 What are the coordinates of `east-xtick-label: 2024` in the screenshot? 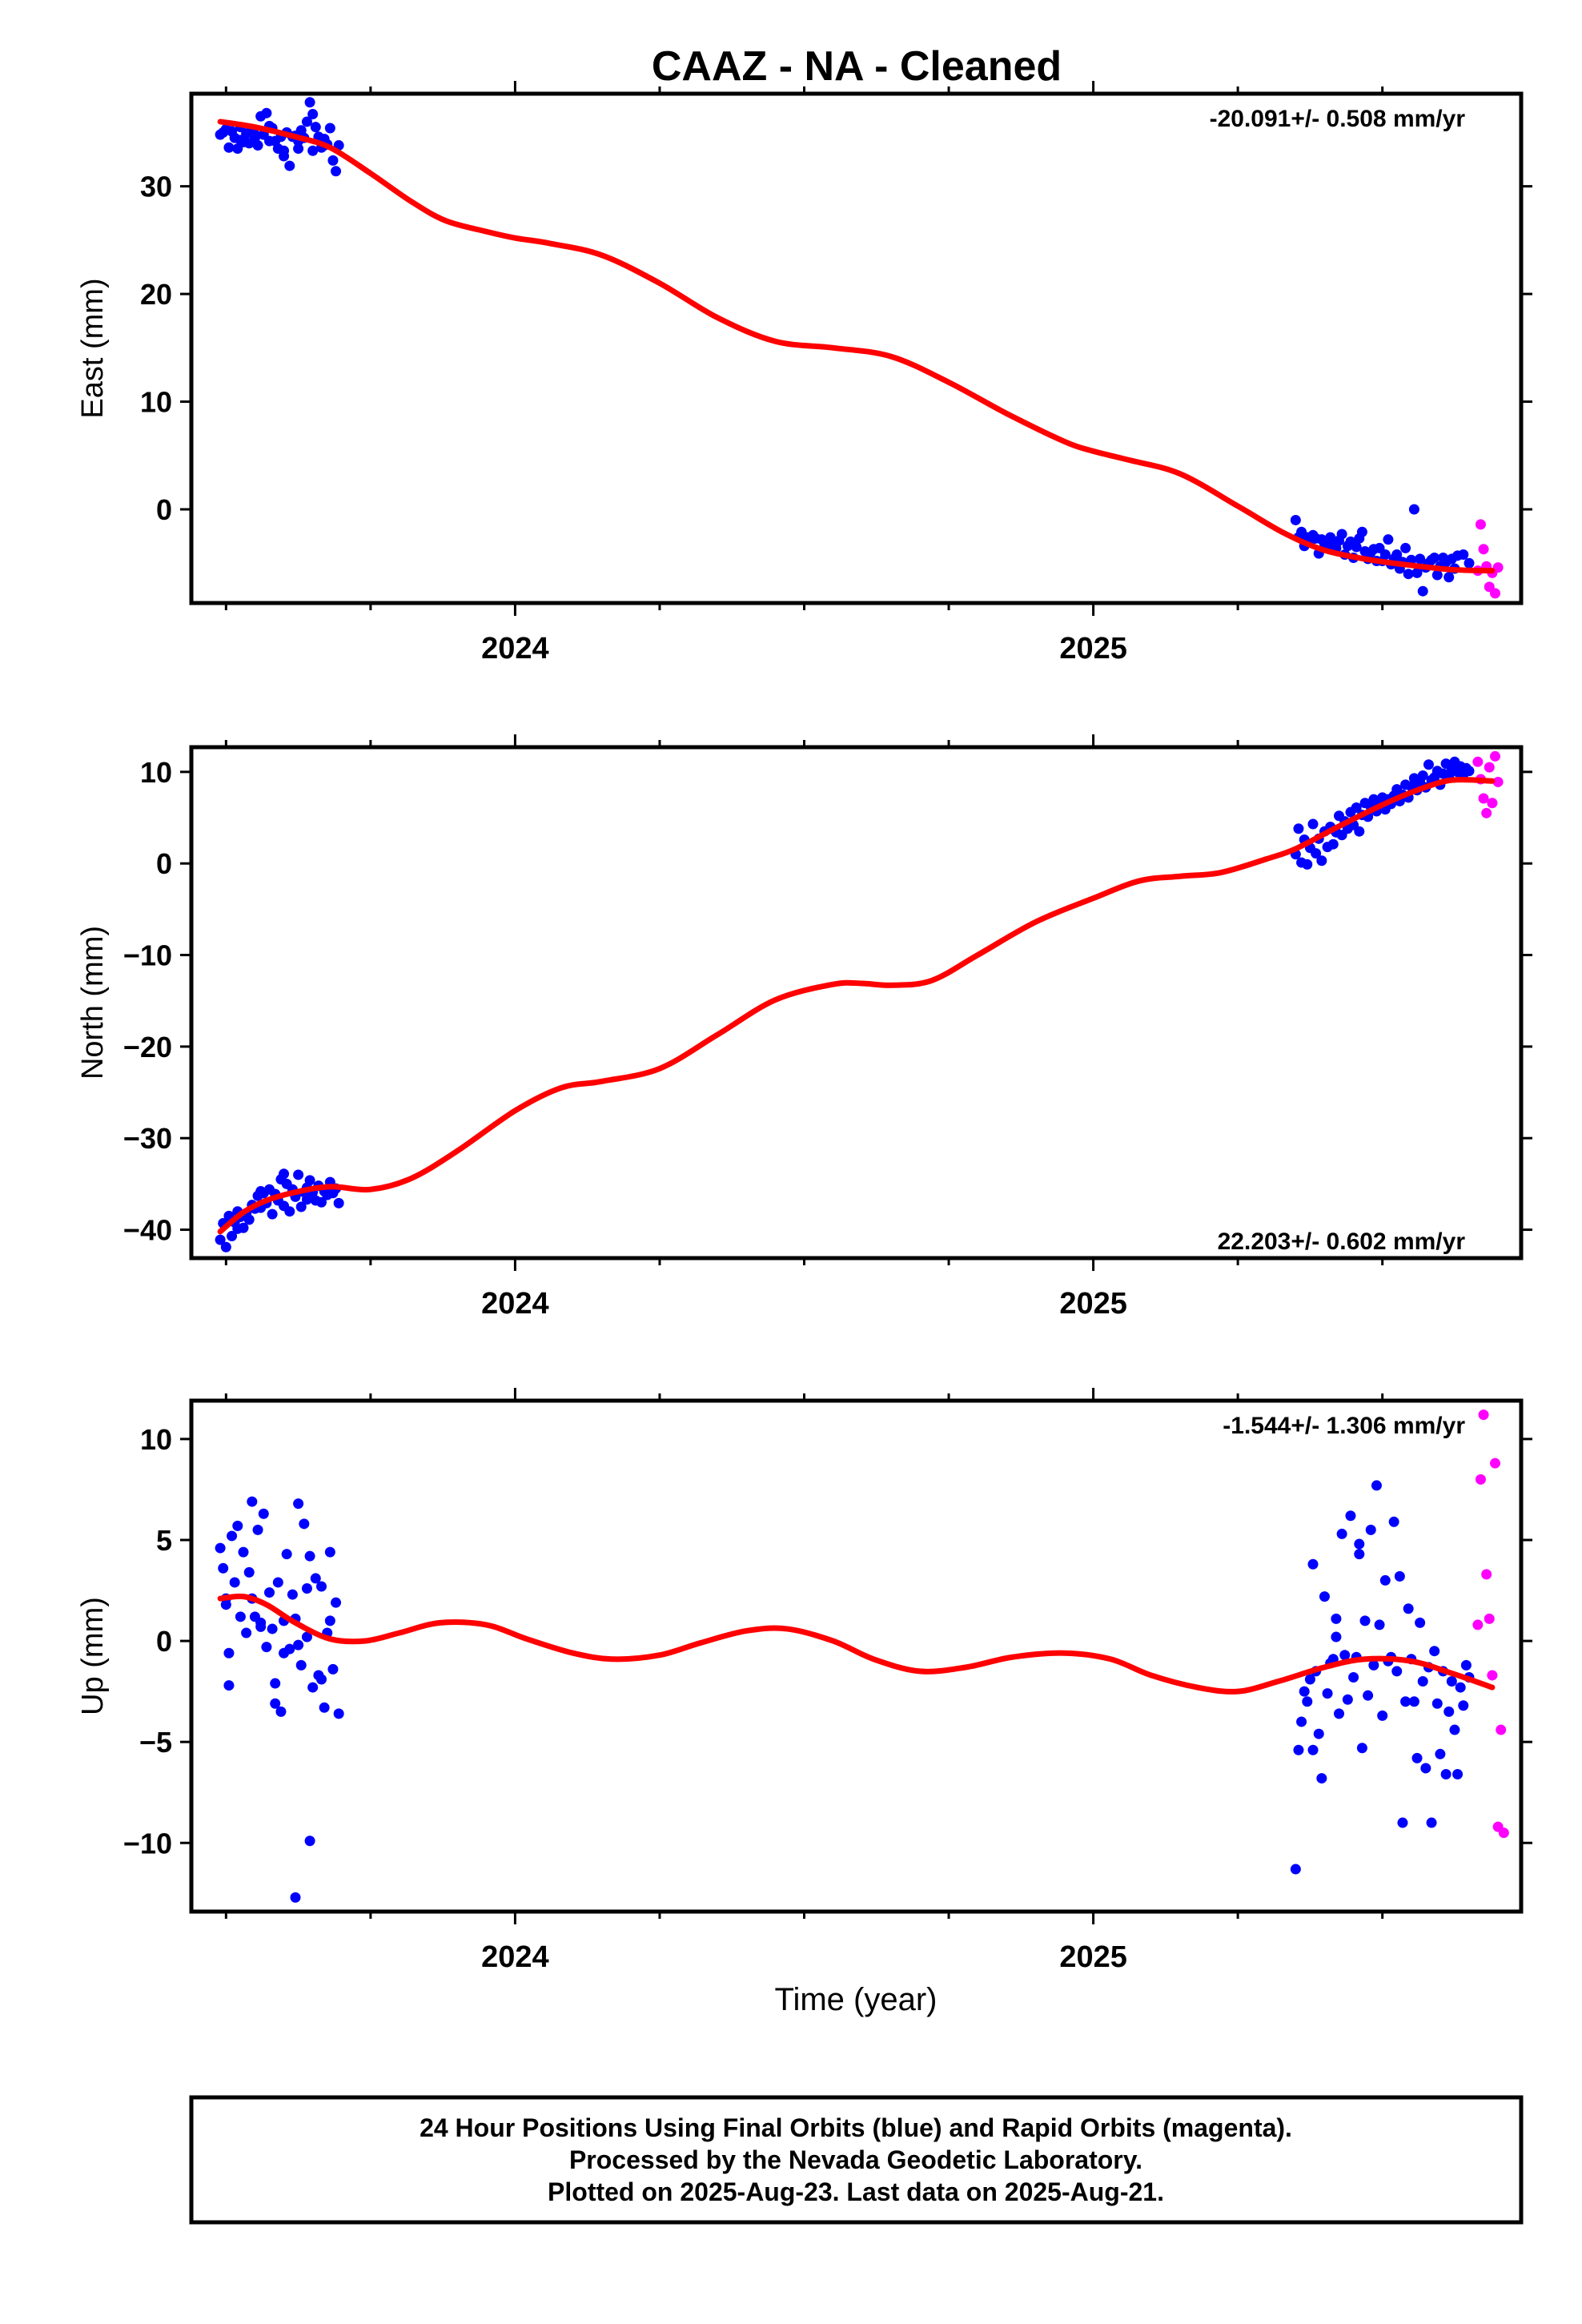 It's located at (515, 648).